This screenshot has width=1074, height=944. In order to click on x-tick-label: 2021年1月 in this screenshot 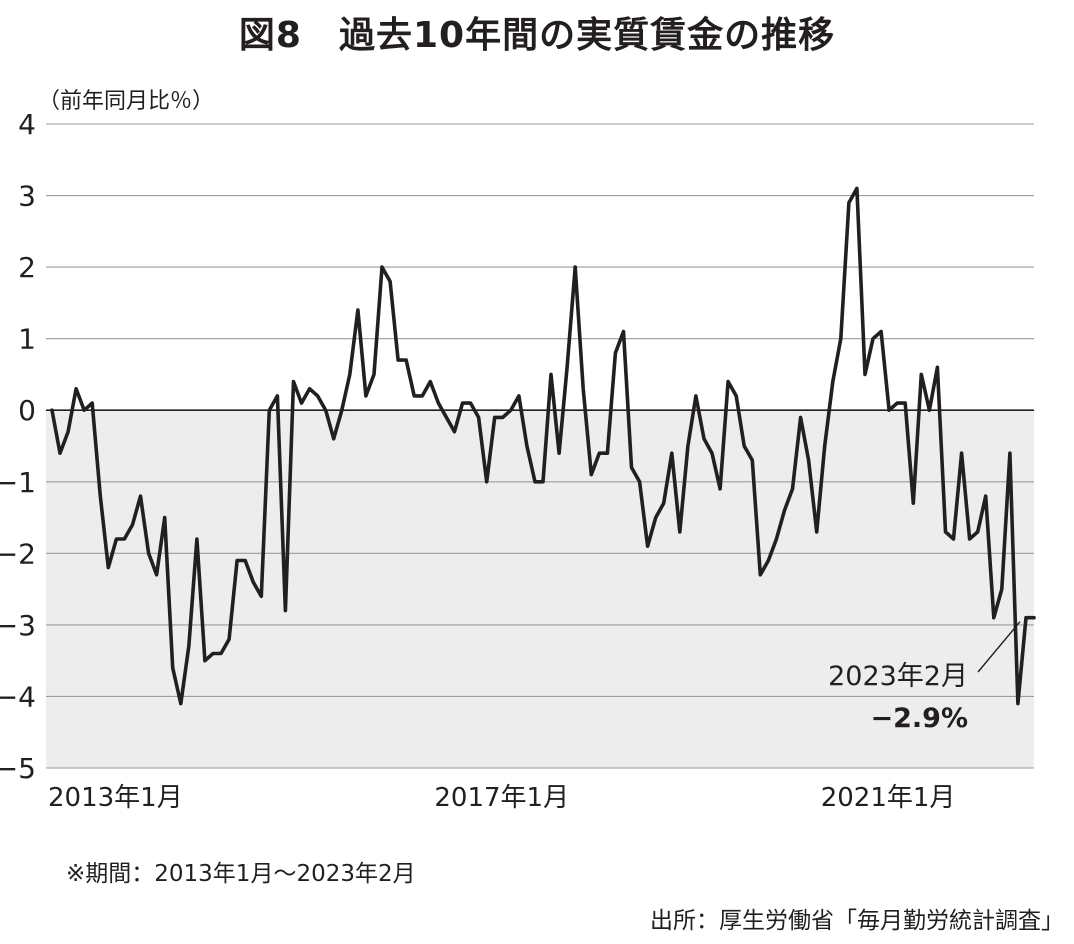, I will do `click(888, 798)`.